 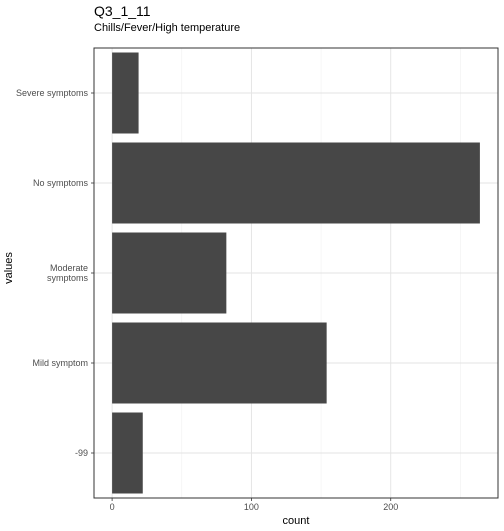 What do you see at coordinates (122, 11) in the screenshot?
I see `chart-title: Q3_1_11` at bounding box center [122, 11].